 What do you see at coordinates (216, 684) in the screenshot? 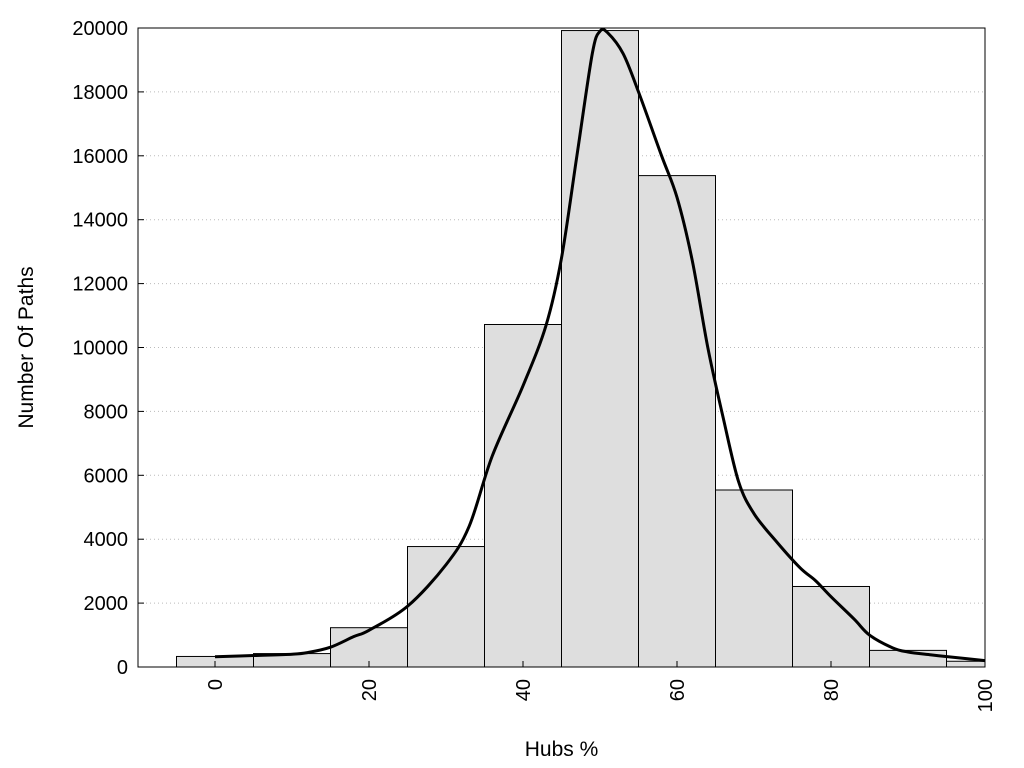
I see `x-tick-label: 0` at bounding box center [216, 684].